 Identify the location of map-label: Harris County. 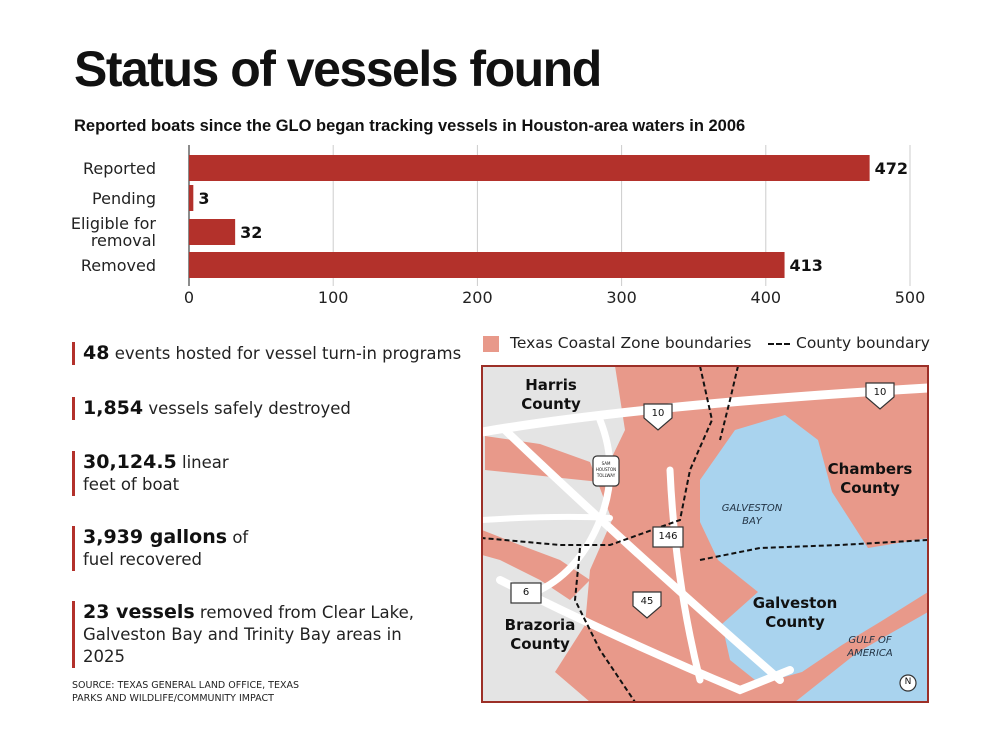
(551, 394).